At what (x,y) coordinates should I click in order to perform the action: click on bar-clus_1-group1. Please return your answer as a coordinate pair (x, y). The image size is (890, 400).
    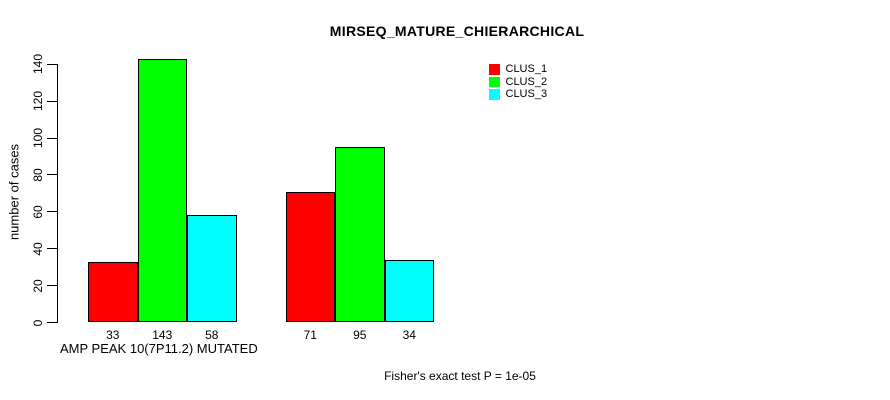
    Looking at the image, I should click on (113, 292).